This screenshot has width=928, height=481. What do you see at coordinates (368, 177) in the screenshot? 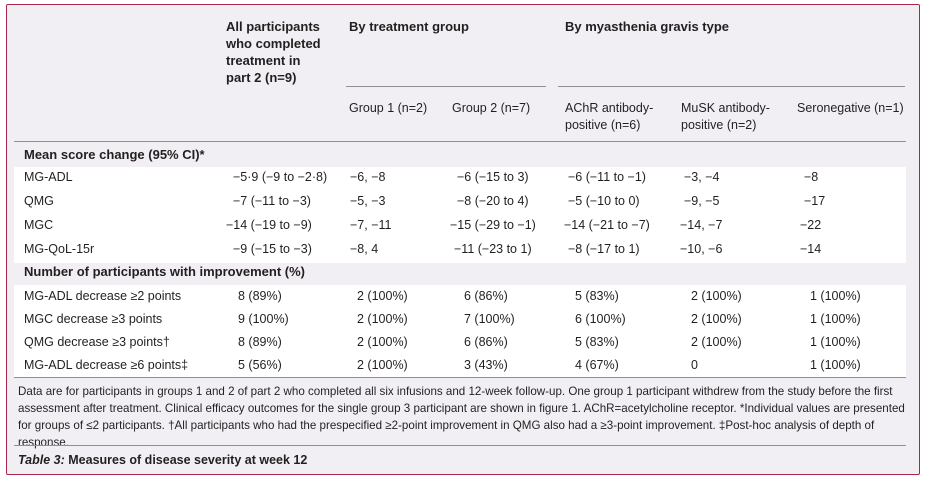
I see `cell-group1: −6, −8` at bounding box center [368, 177].